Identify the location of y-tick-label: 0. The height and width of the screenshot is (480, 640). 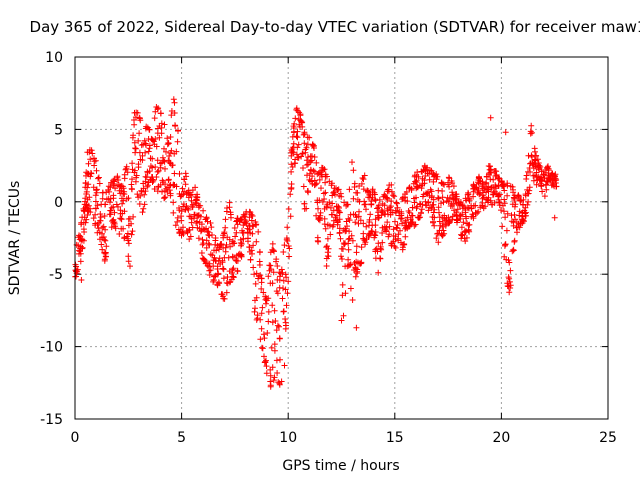
(58, 203).